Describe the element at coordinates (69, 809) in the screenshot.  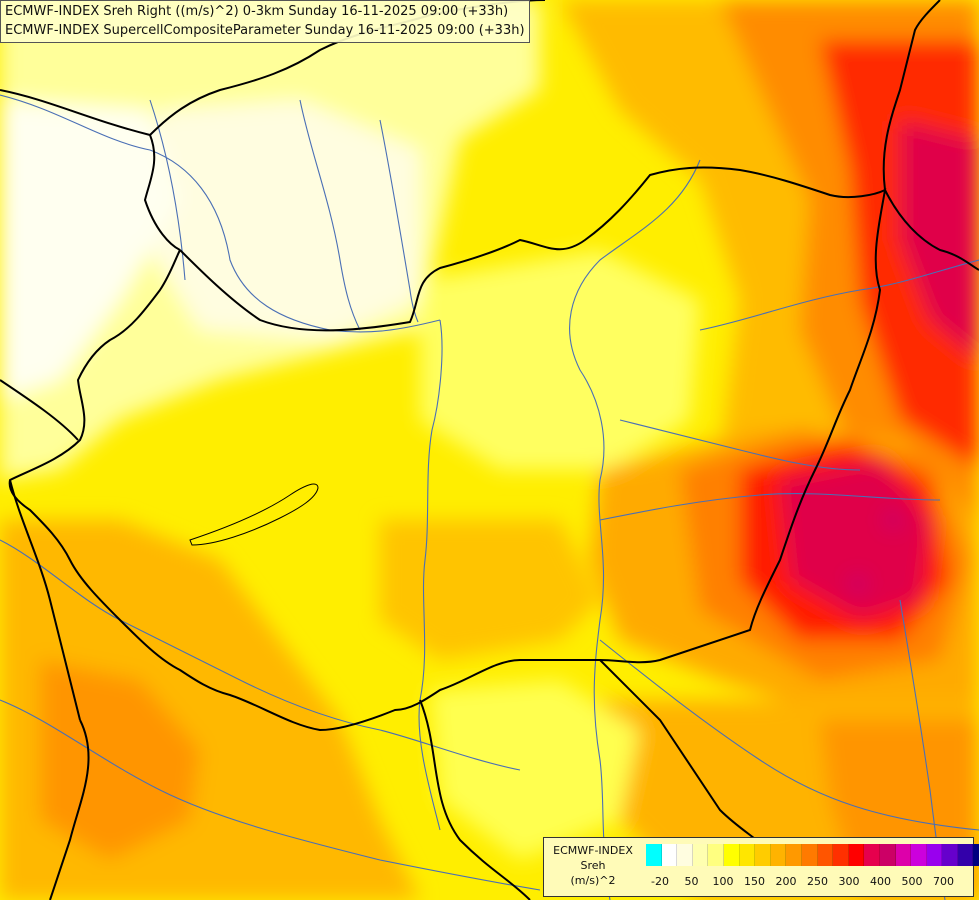
I see `border-bosnia` at that location.